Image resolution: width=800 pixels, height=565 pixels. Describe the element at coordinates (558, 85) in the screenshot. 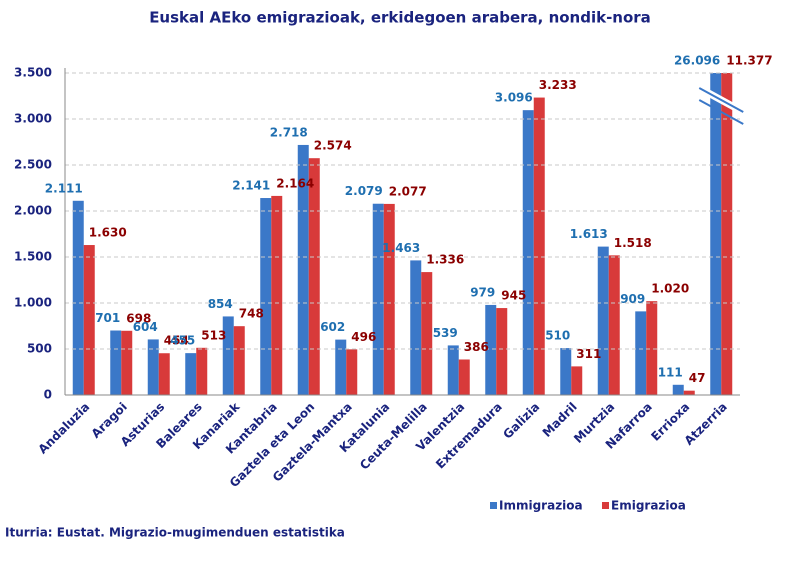

I see `value-label: 3.233` at that location.